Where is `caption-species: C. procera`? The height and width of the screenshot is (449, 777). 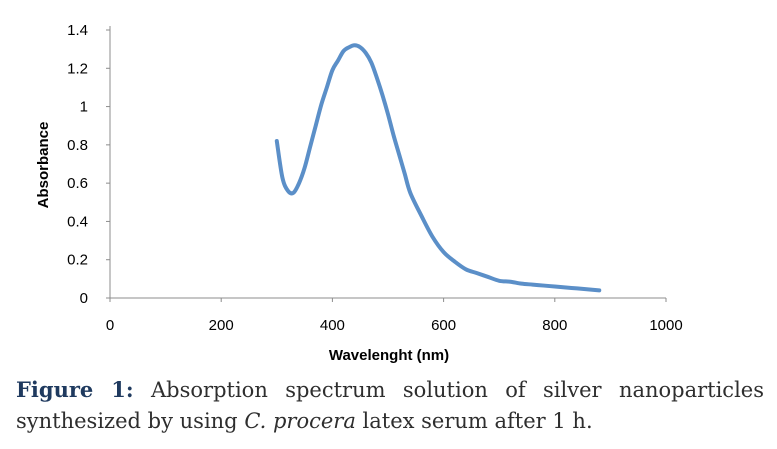 caption-species: C. procera is located at coordinates (300, 421).